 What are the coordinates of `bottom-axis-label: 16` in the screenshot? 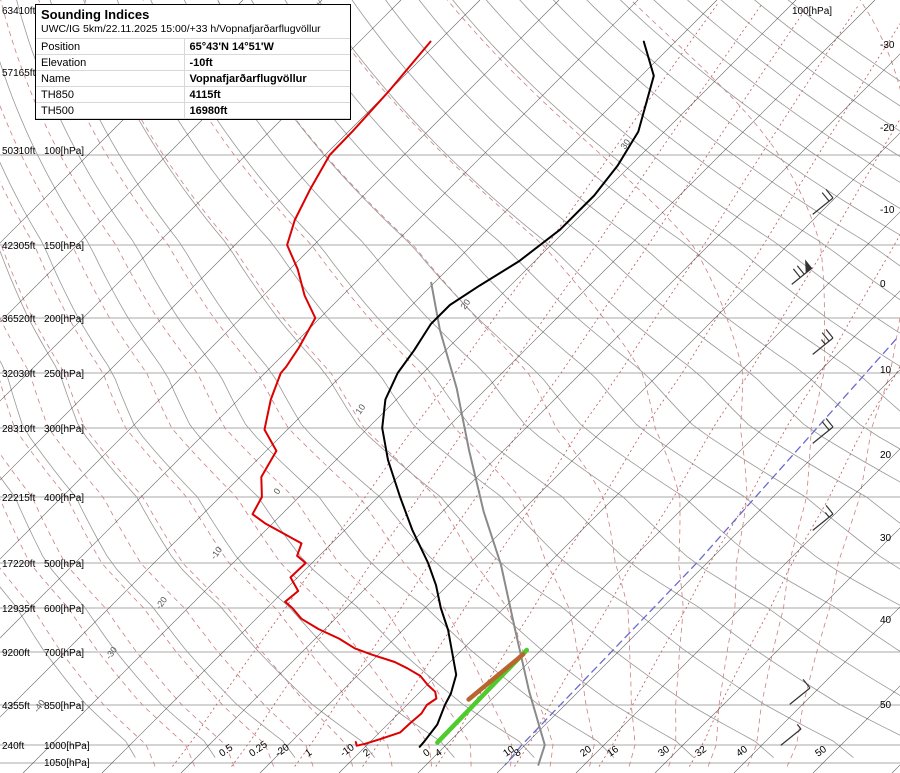 It's located at (613, 752).